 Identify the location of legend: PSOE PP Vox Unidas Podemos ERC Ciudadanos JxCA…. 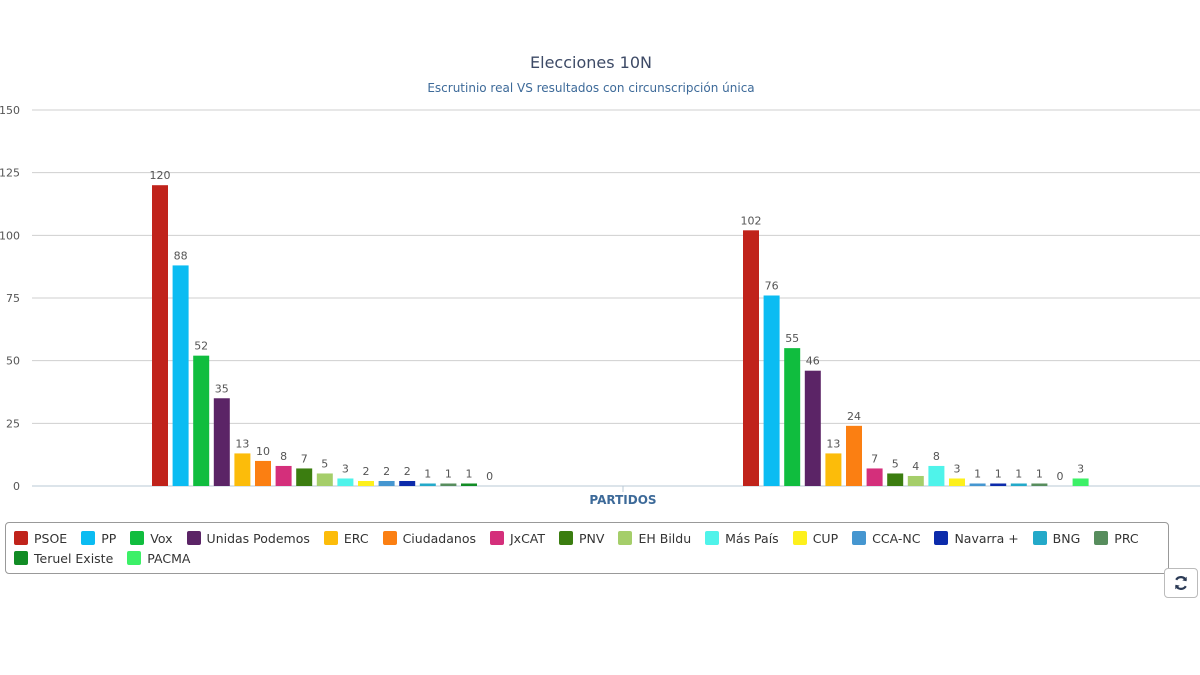
(587, 548).